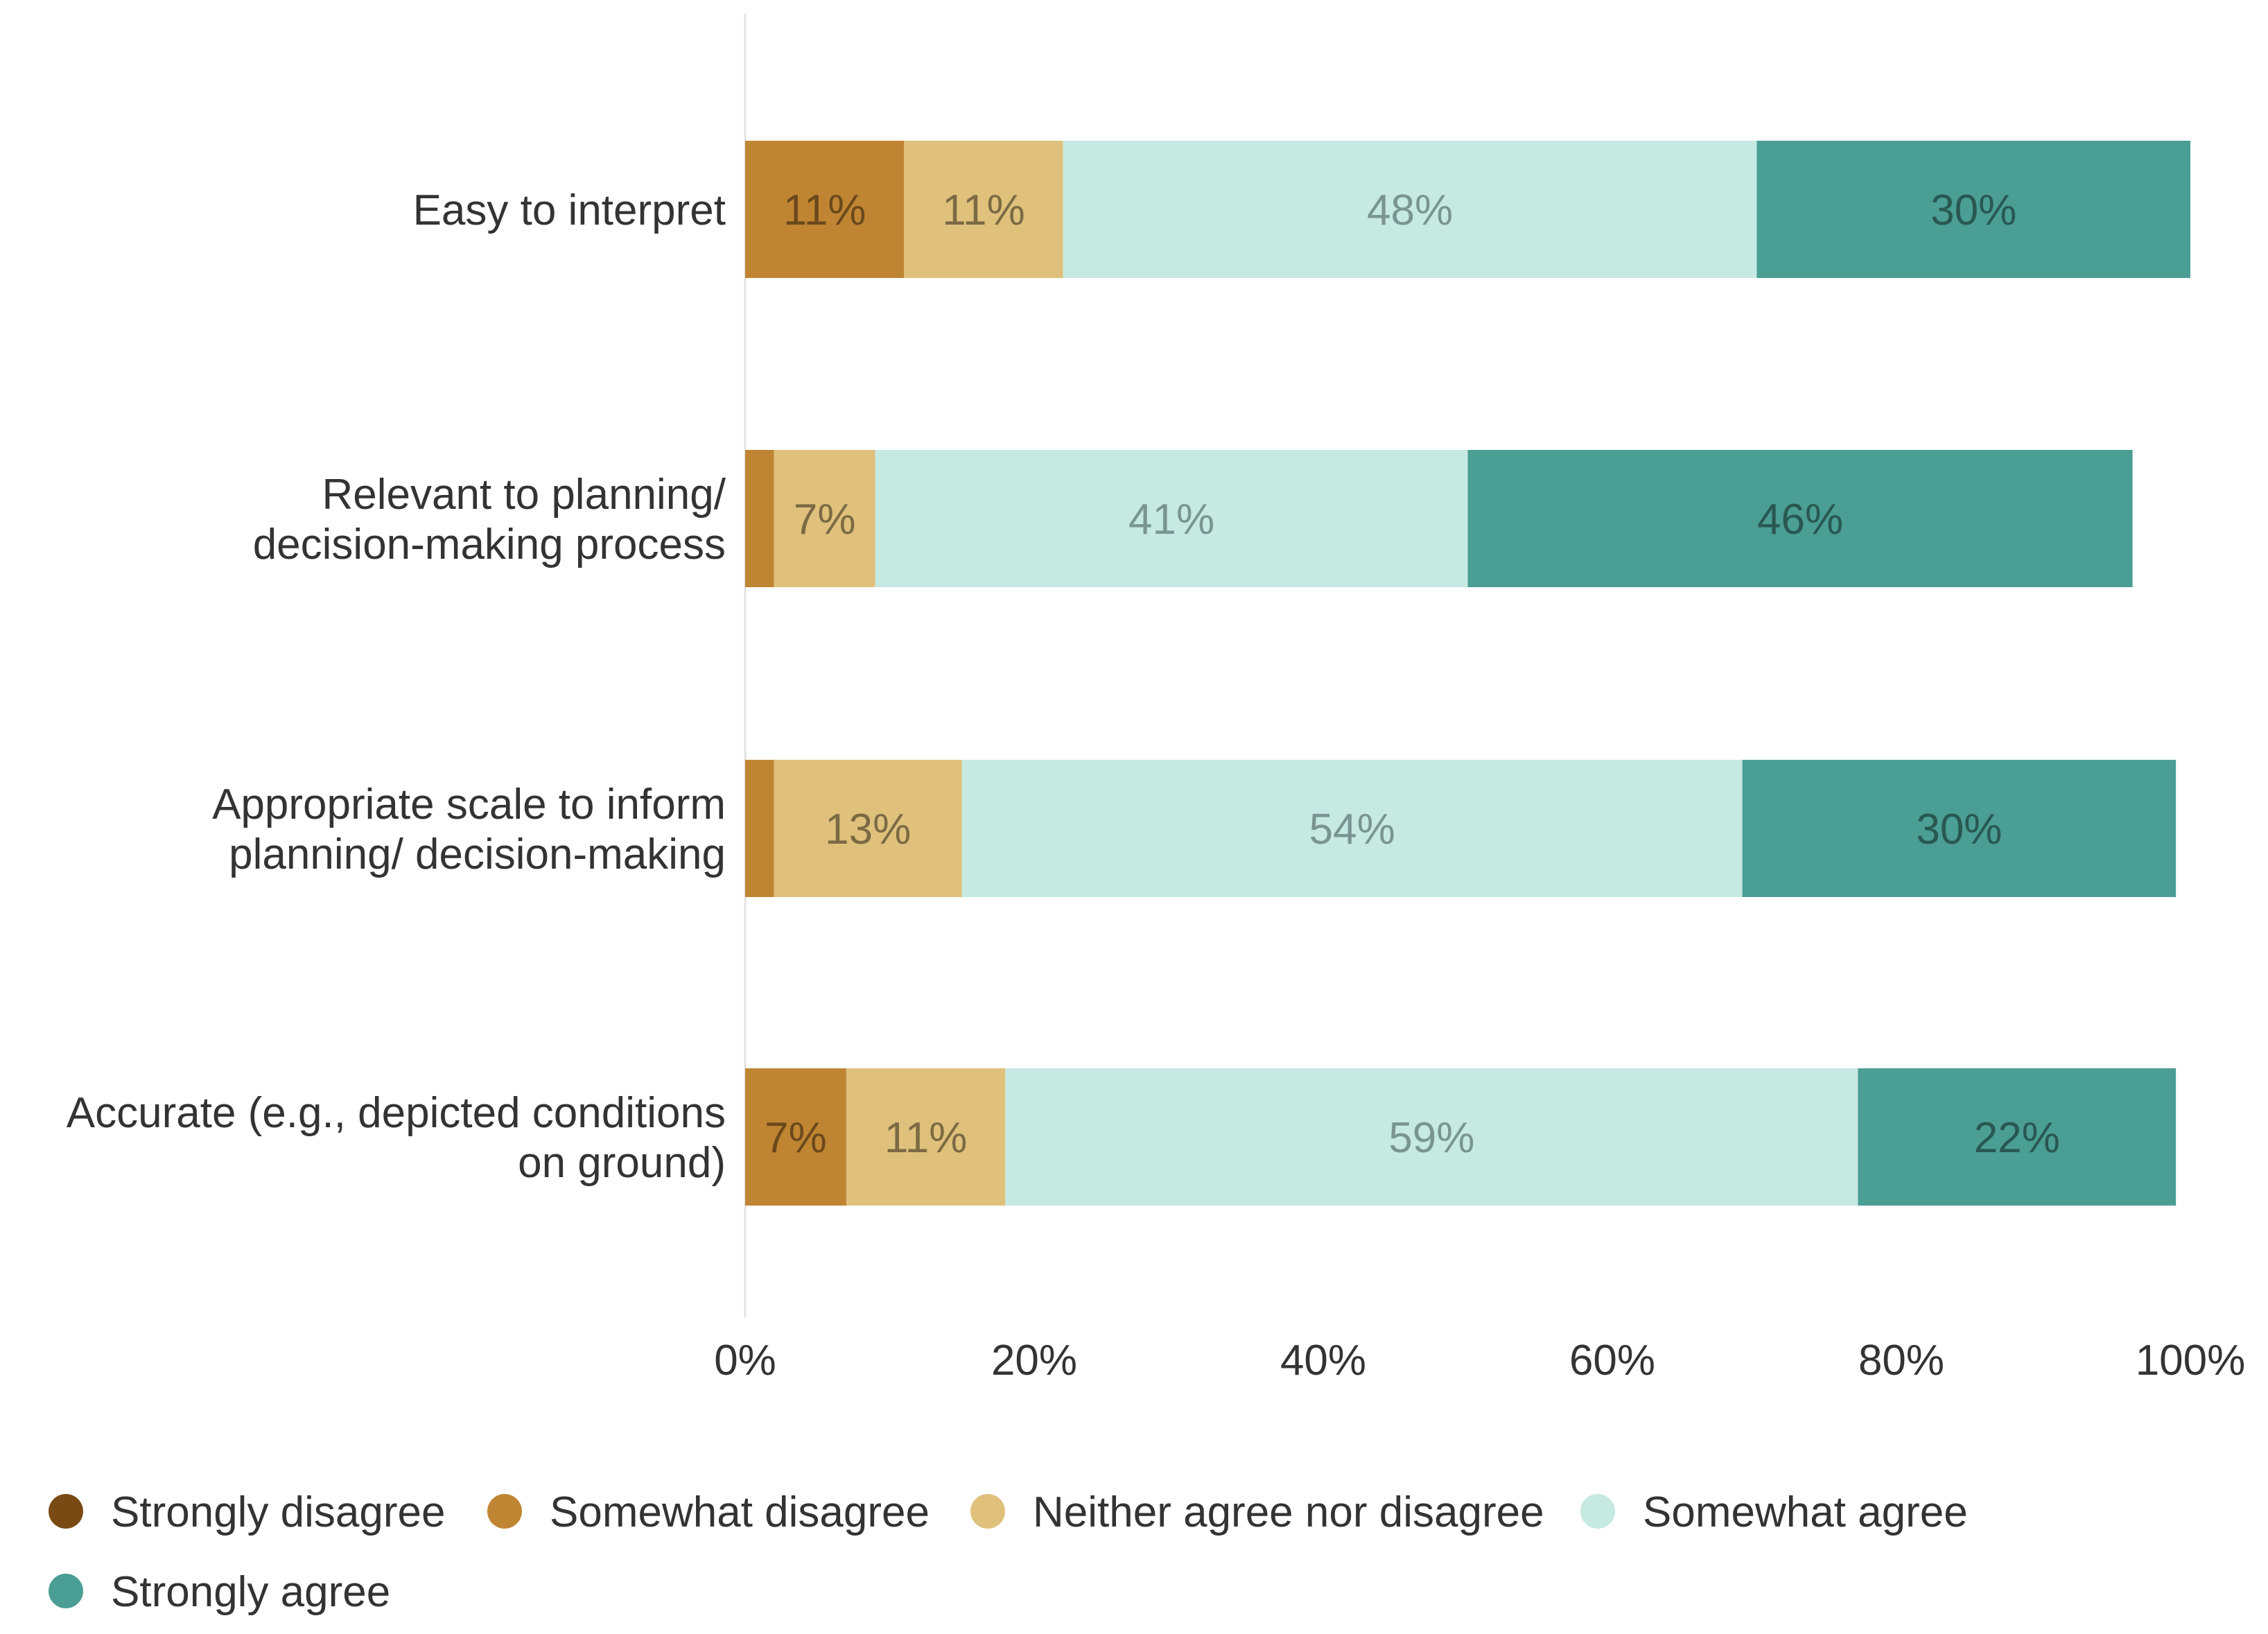 This screenshot has width=2268, height=1634. I want to click on legend-label-2: Neither agree nor disagree, so click(1288, 1512).